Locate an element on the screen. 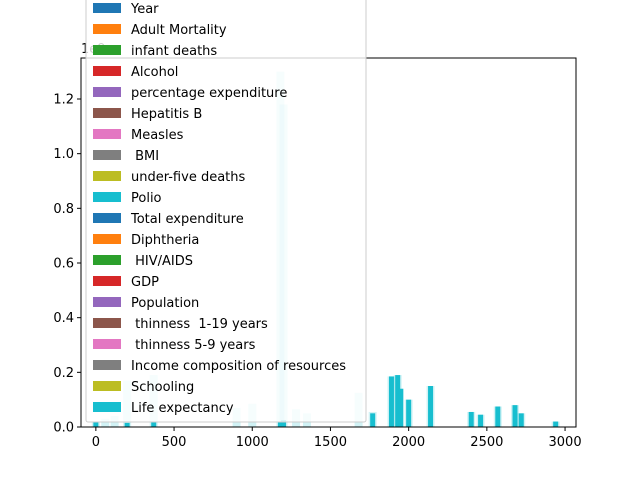 The width and height of the screenshot is (640, 480). x-tick-label-1: 500 is located at coordinates (174, 442).